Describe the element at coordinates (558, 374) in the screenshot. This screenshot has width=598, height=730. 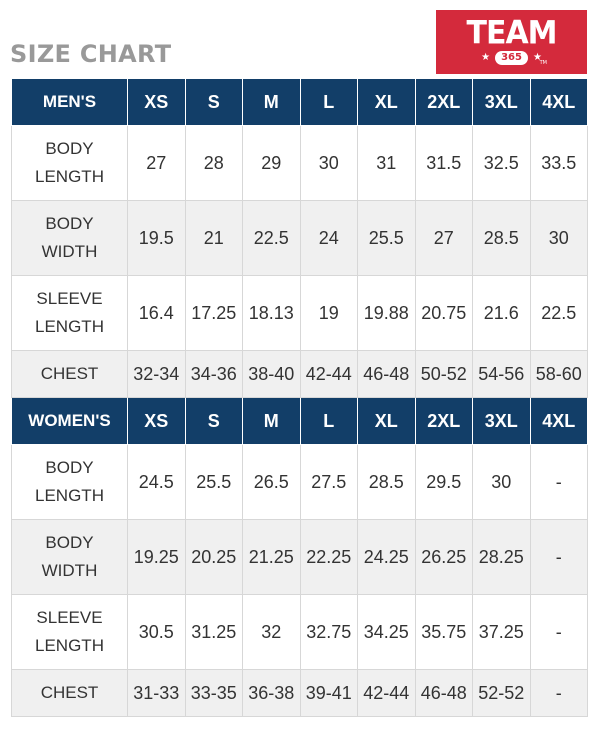
I see `measurement-cell: 58-60` at that location.